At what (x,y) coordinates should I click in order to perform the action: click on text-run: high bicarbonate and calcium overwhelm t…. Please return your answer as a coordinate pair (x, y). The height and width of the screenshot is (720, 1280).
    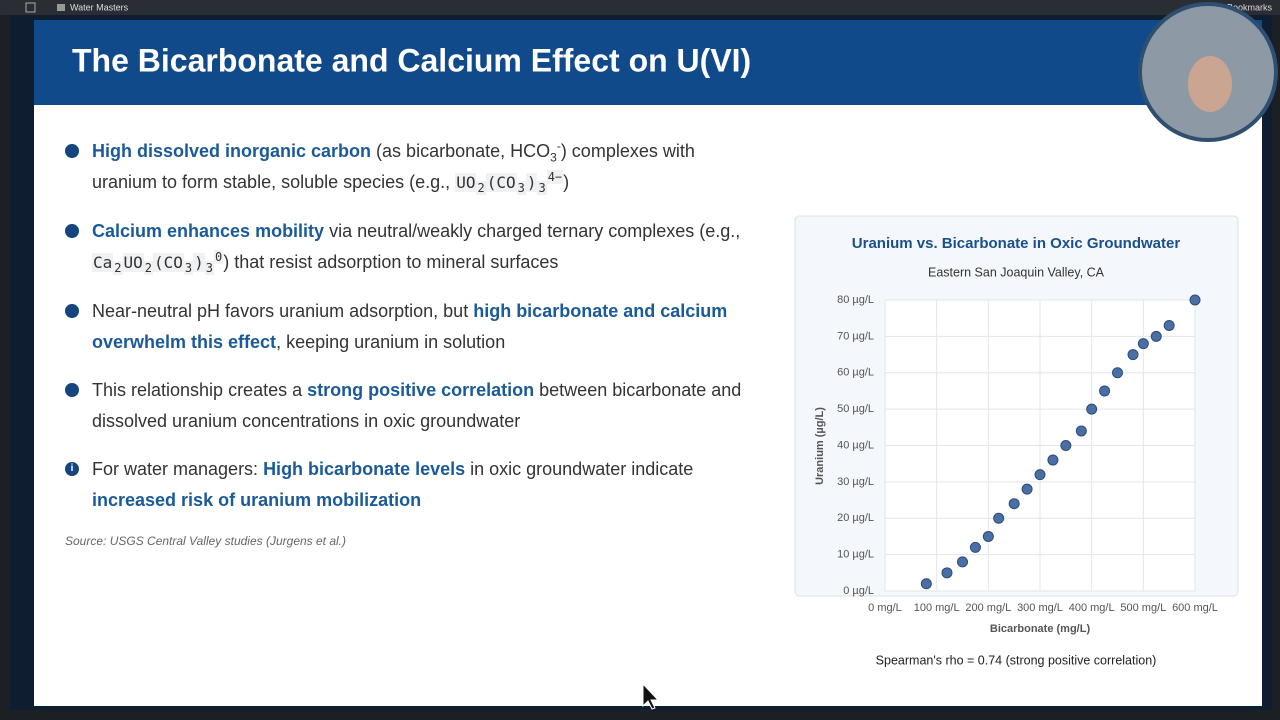
    Looking at the image, I should click on (410, 326).